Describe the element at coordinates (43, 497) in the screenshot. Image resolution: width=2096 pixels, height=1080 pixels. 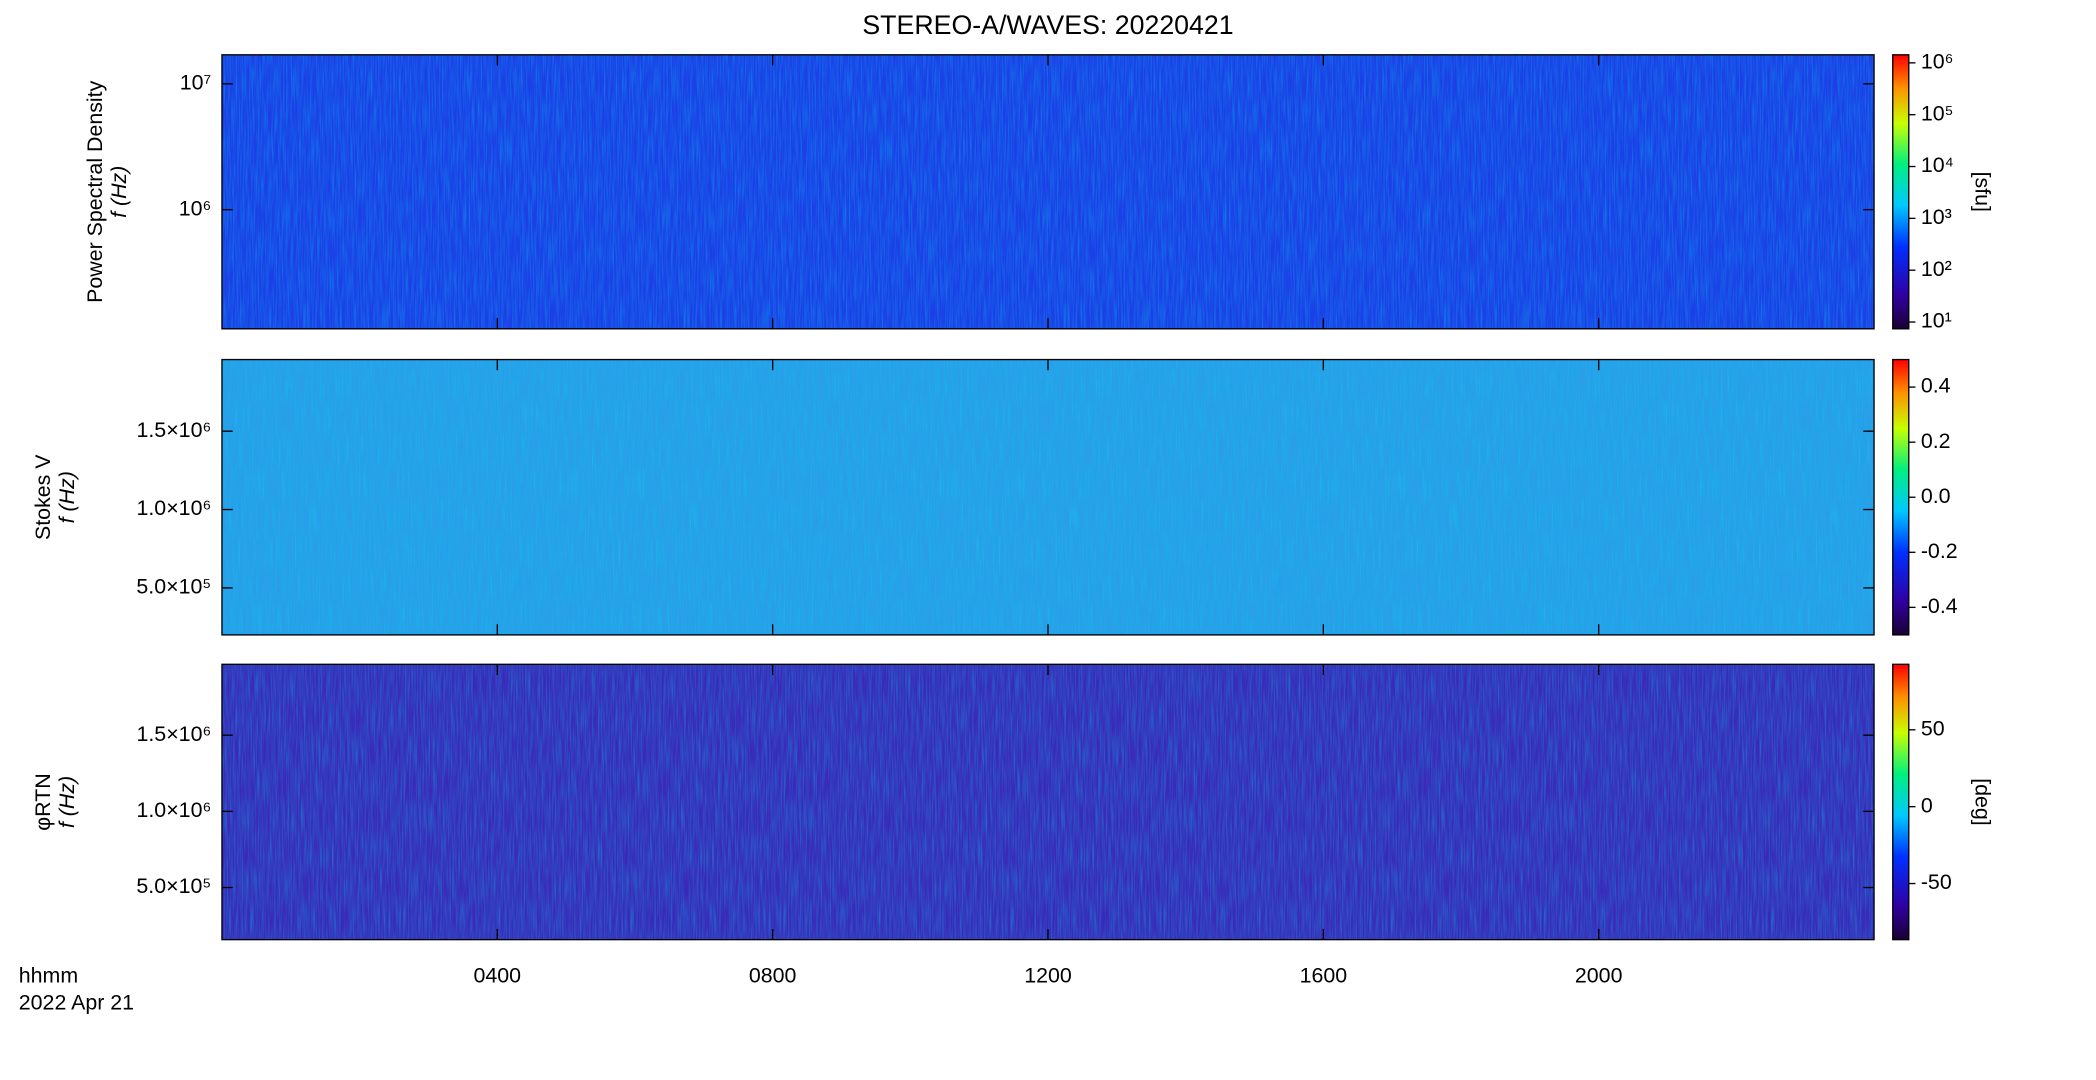
I see `y-axis-label: Stokes V` at that location.